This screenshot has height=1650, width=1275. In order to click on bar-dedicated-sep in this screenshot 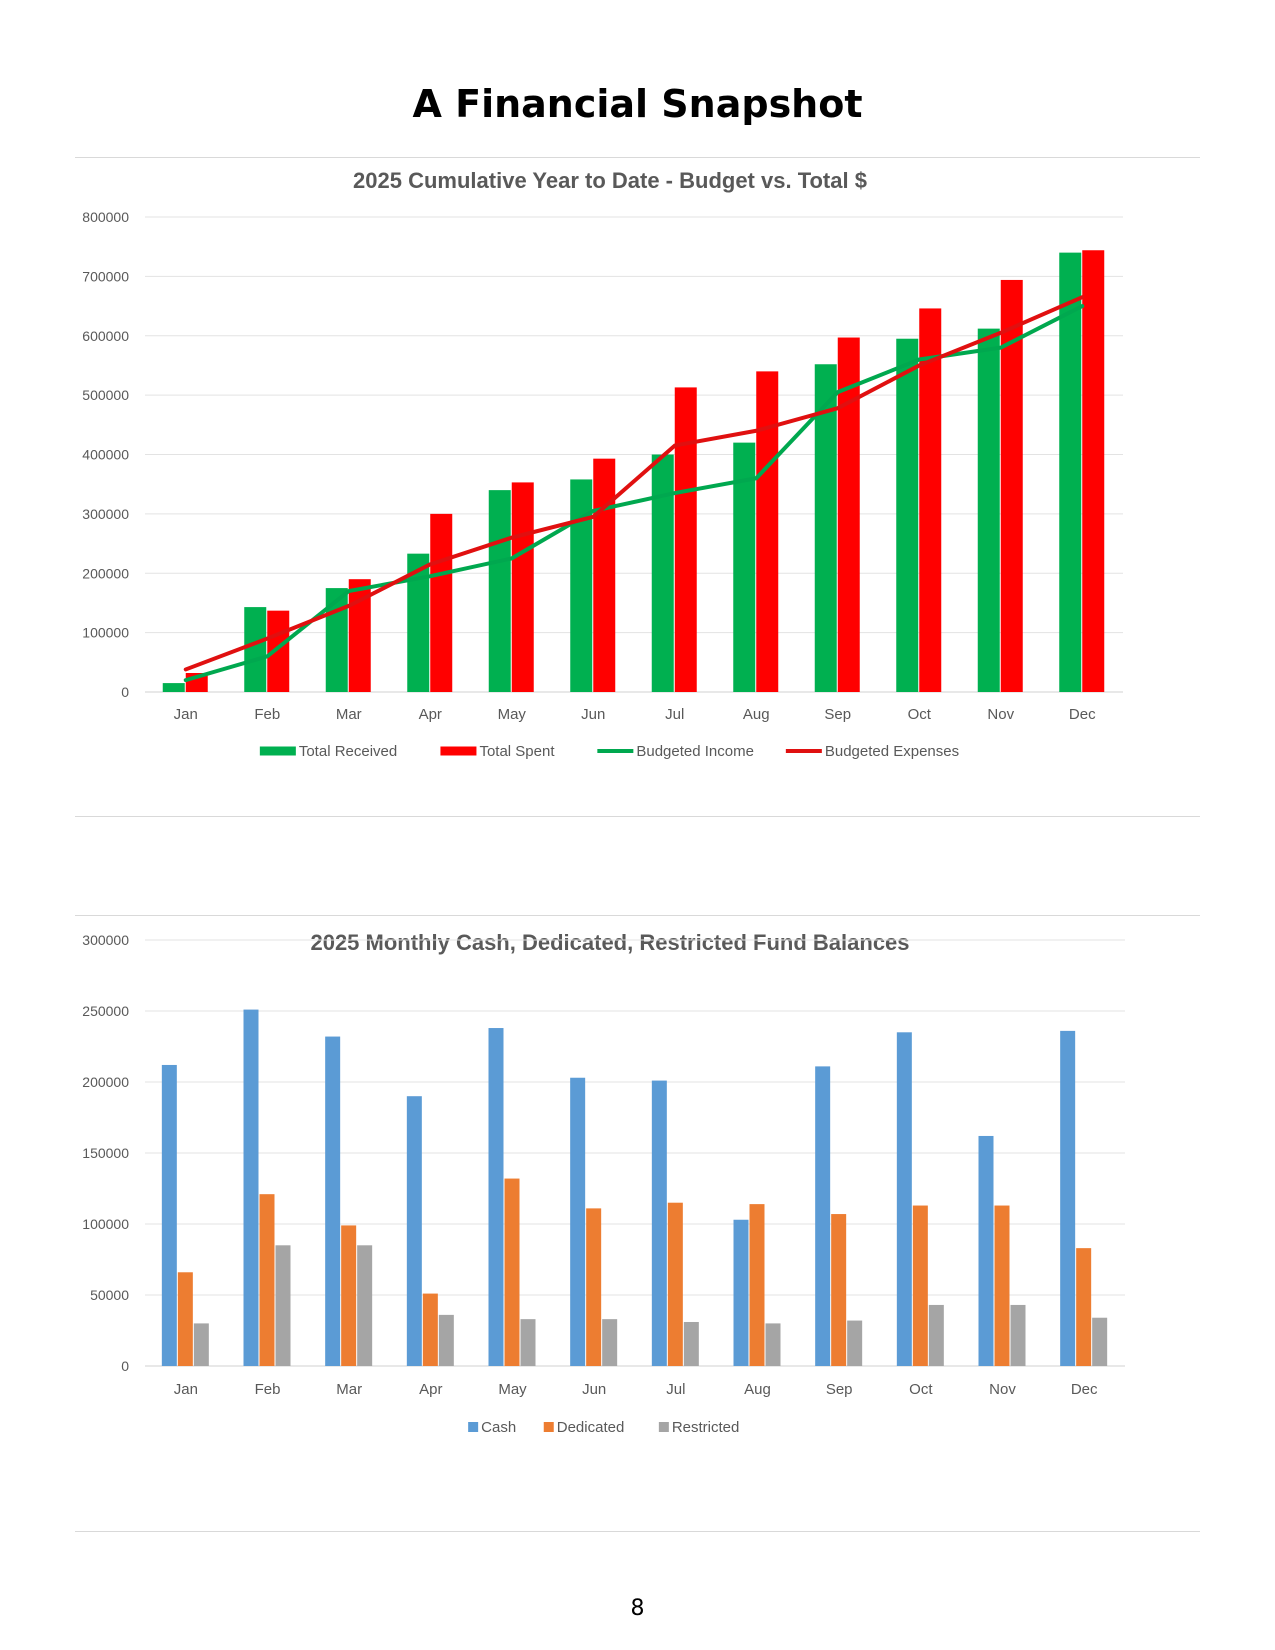, I will do `click(839, 1290)`.